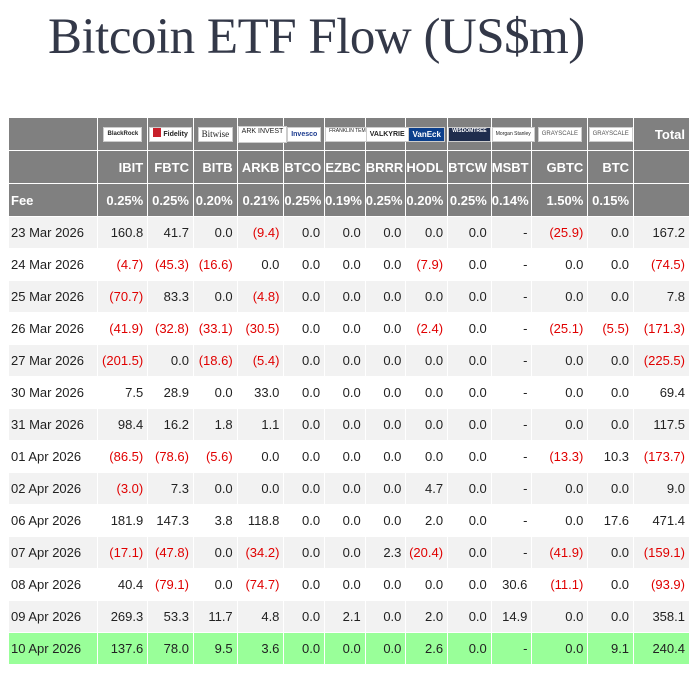 Image resolution: width=697 pixels, height=690 pixels. Describe the element at coordinates (53, 392) in the screenshot. I see `date-cell: 30 Mar 2026` at that location.